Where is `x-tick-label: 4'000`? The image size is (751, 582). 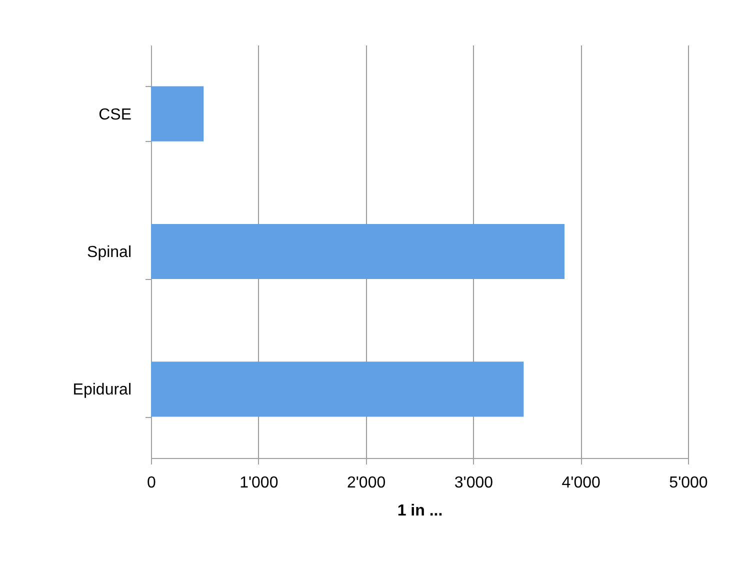 x-tick-label: 4'000 is located at coordinates (581, 483).